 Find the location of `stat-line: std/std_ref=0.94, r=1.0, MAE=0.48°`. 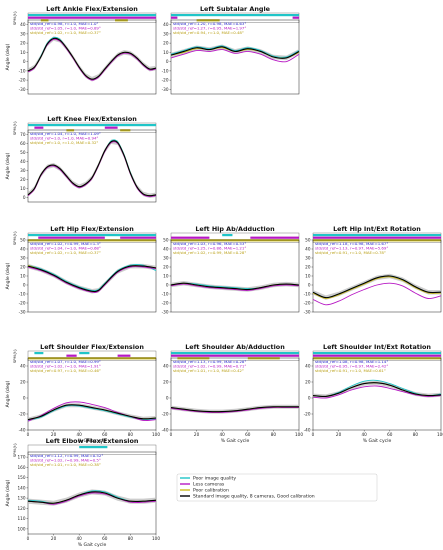

stat-line: std/std_ref=0.94, r=1.0, MAE=0.48° is located at coordinates (208, 32).